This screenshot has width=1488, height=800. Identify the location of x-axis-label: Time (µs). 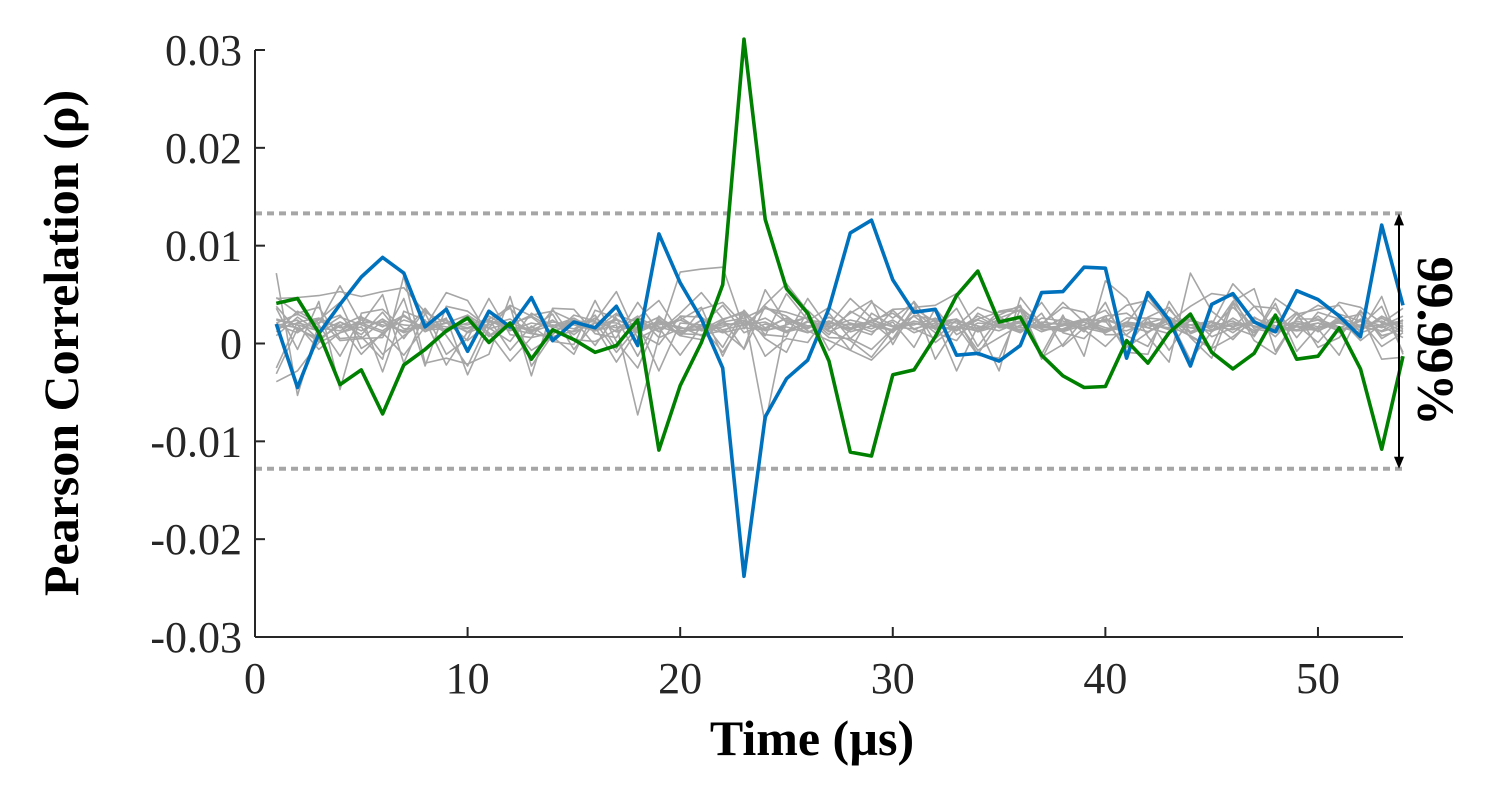
(812, 738).